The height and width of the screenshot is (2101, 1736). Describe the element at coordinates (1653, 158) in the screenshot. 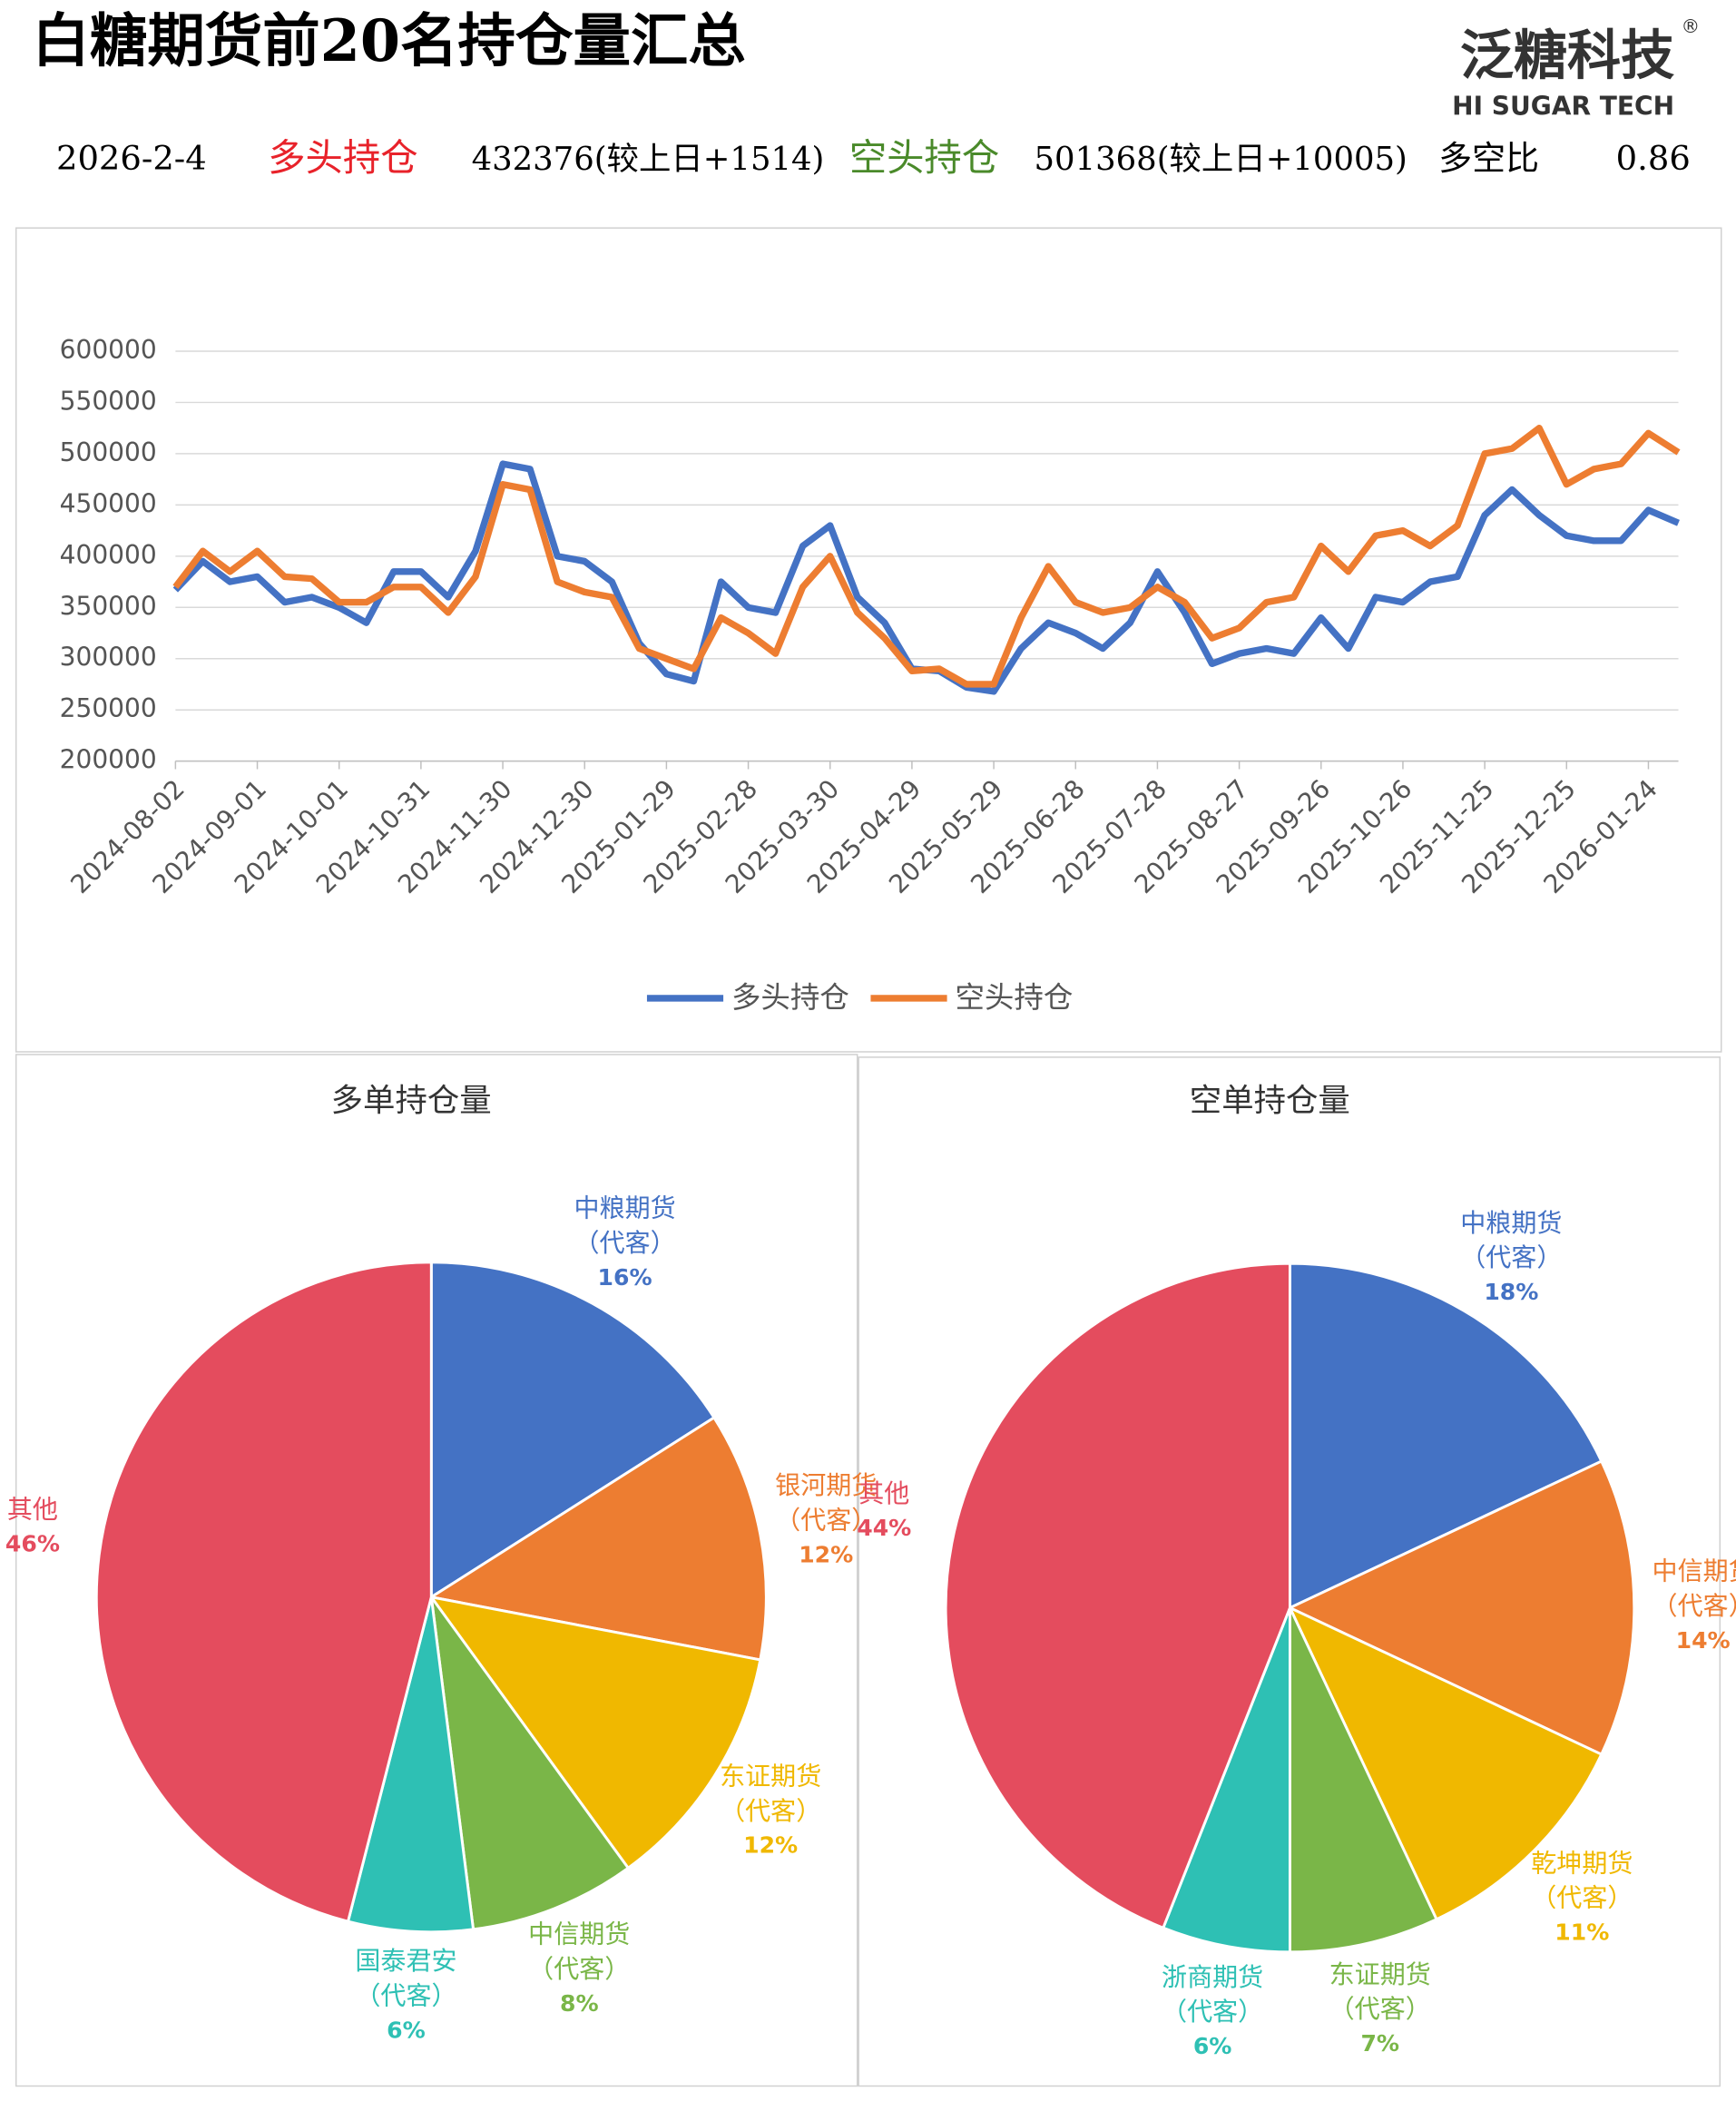

I see `ratio: 0.86` at that location.